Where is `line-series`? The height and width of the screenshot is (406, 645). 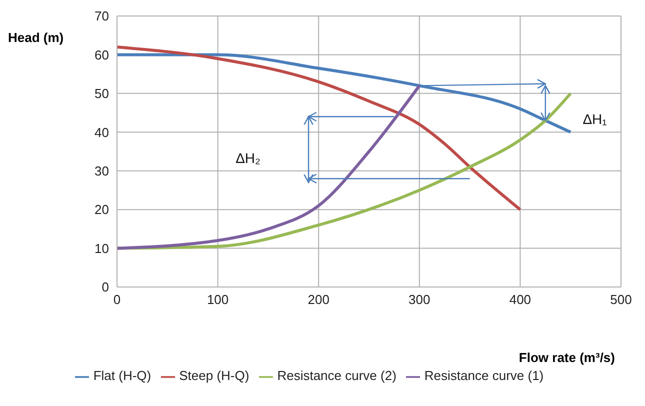 line-series is located at coordinates (344, 93).